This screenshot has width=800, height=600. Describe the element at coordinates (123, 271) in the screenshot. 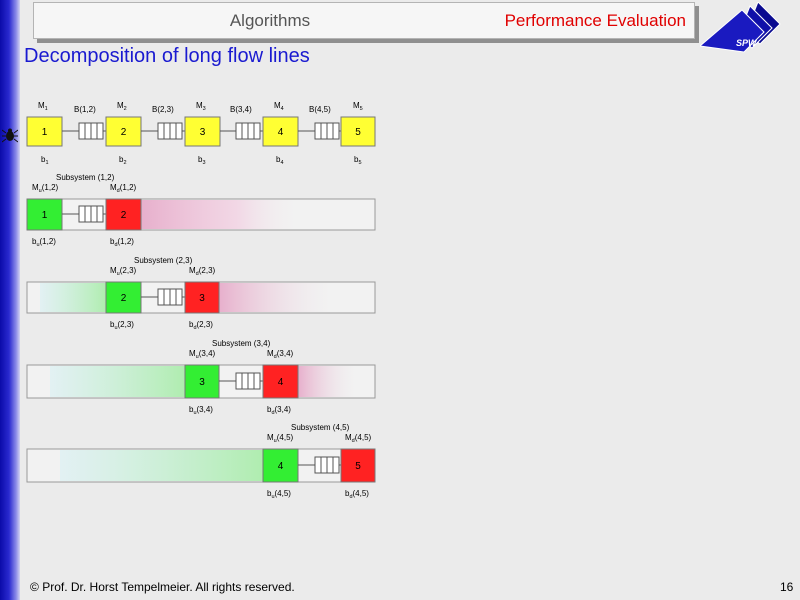

I see `upstream-machine-label: Mu(2,3)` at that location.